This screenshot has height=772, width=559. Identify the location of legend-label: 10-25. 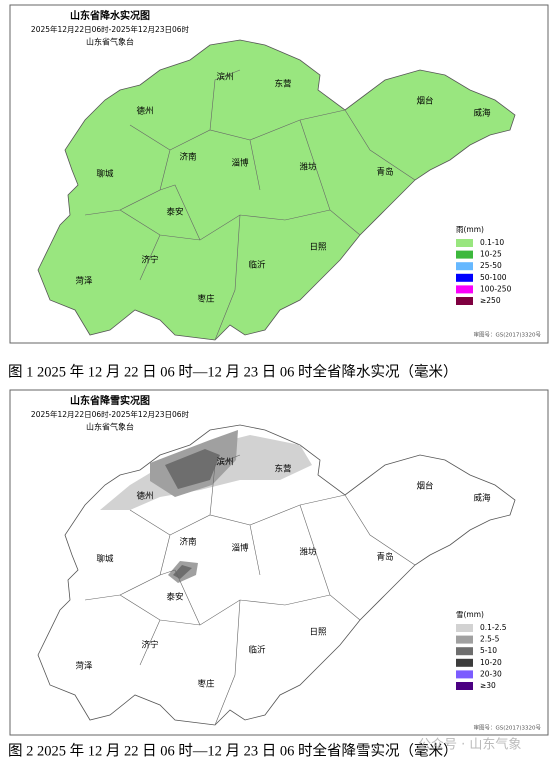
(491, 254).